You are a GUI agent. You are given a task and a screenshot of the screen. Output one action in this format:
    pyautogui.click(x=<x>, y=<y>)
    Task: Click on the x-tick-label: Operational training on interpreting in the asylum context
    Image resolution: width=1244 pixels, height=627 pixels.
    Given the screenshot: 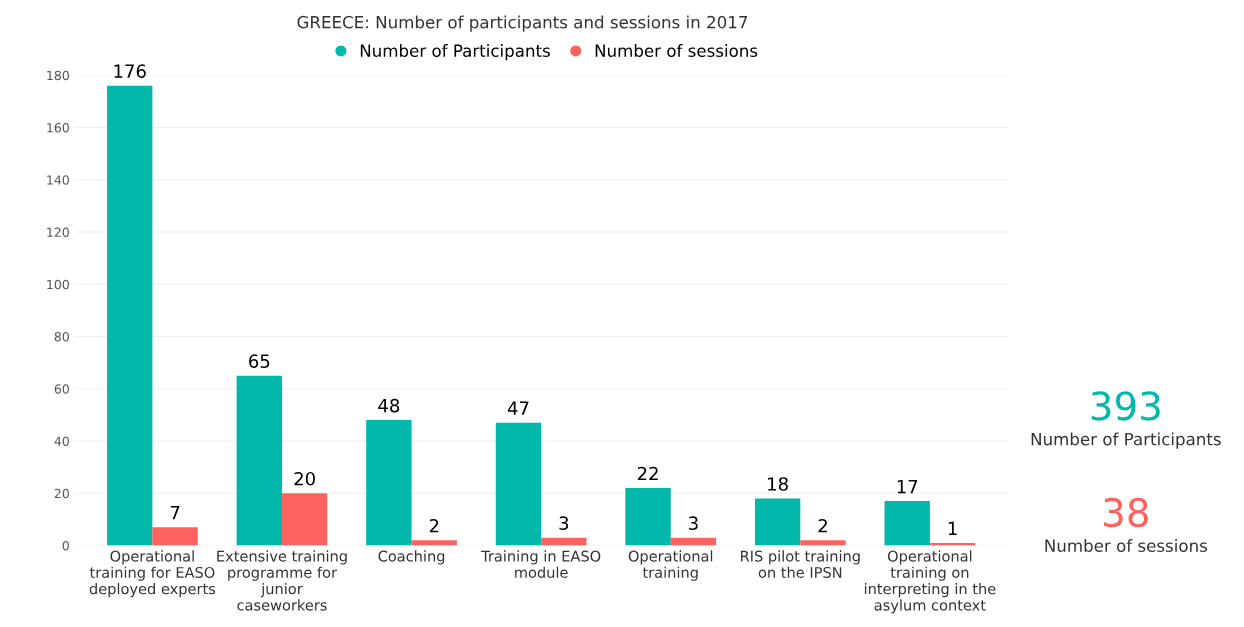 What is the action you would take?
    pyautogui.click(x=930, y=582)
    